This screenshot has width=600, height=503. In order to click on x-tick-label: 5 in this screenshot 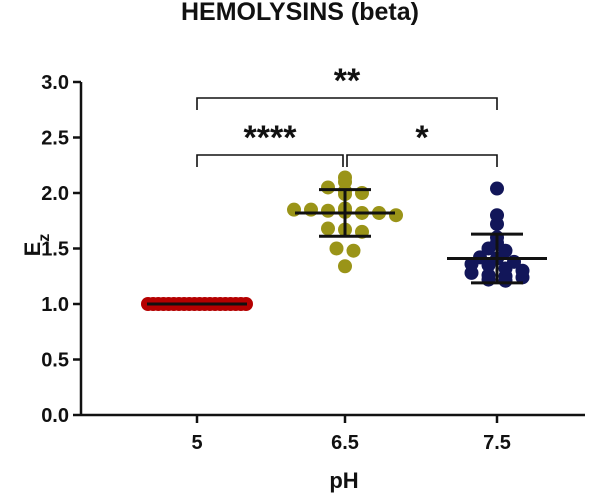, I will do `click(196, 443)`.